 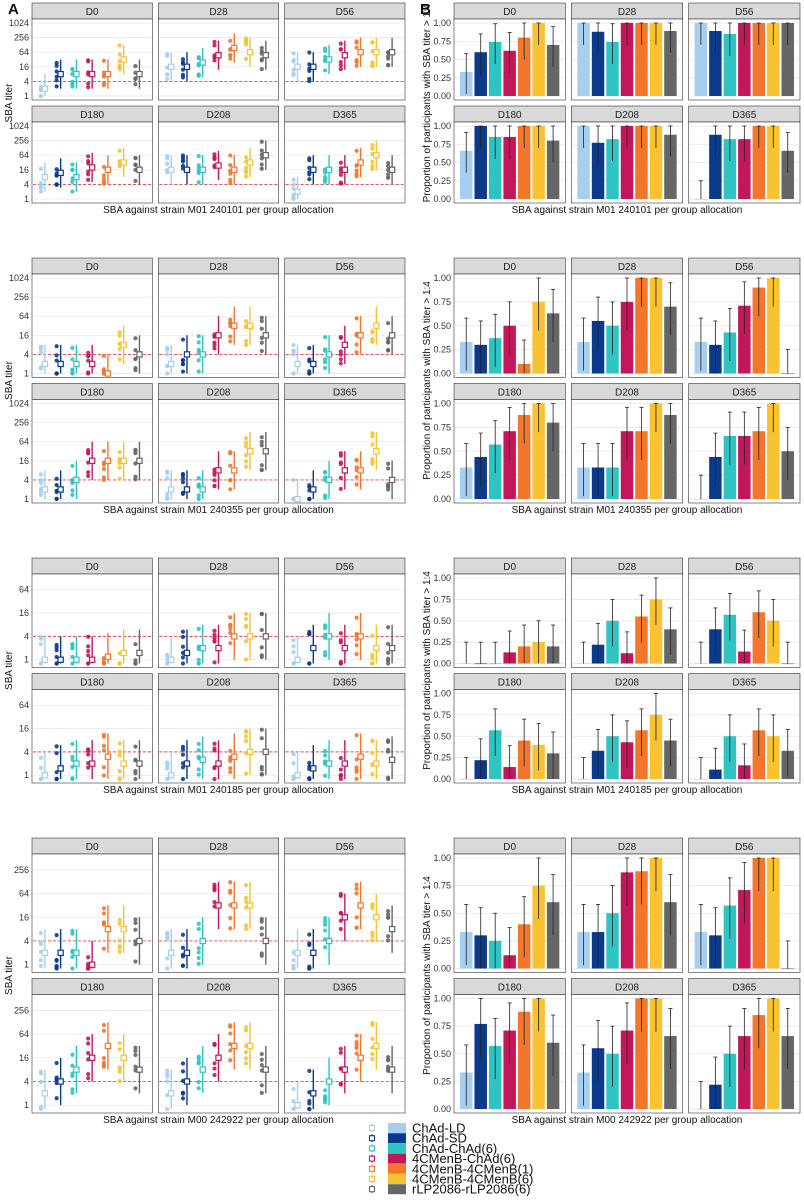 What do you see at coordinates (471, 1189) in the screenshot?
I see `legend-label: rLP2086-rLP2086(6)` at bounding box center [471, 1189].